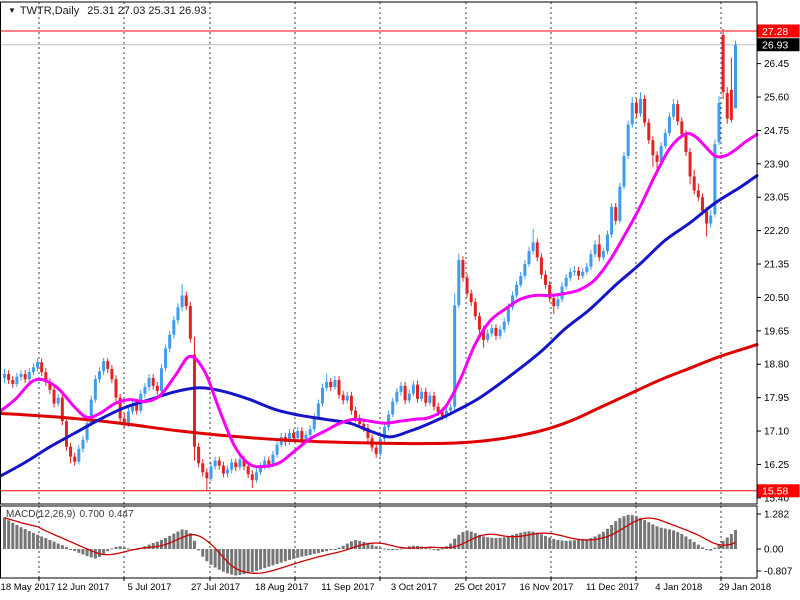 The width and height of the screenshot is (800, 600). Describe the element at coordinates (12, 10) in the screenshot. I see `symbol-dropdown-icon: ▼` at that location.